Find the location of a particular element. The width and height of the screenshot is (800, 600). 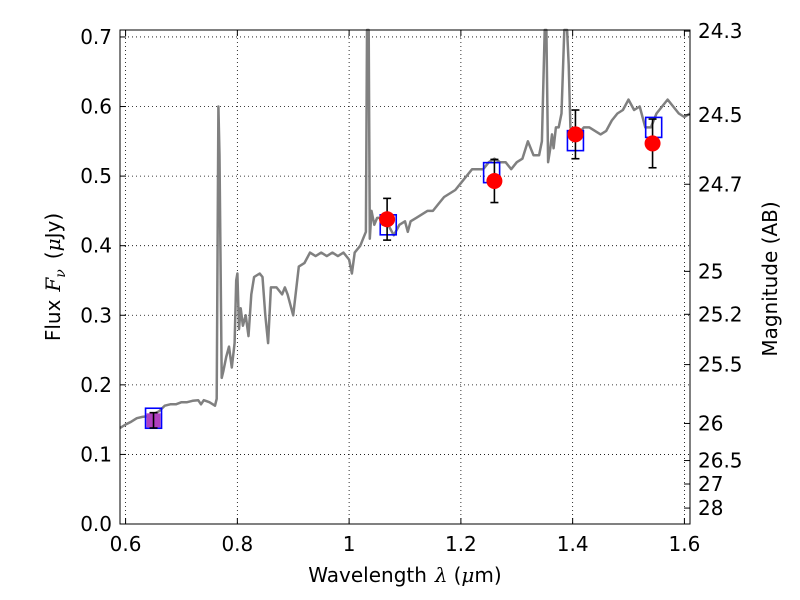

y-axis-ticks: 0.0 0.1 0.2 0.3 0.4 0.5 0.6 0.7 is located at coordinates (103, 280).